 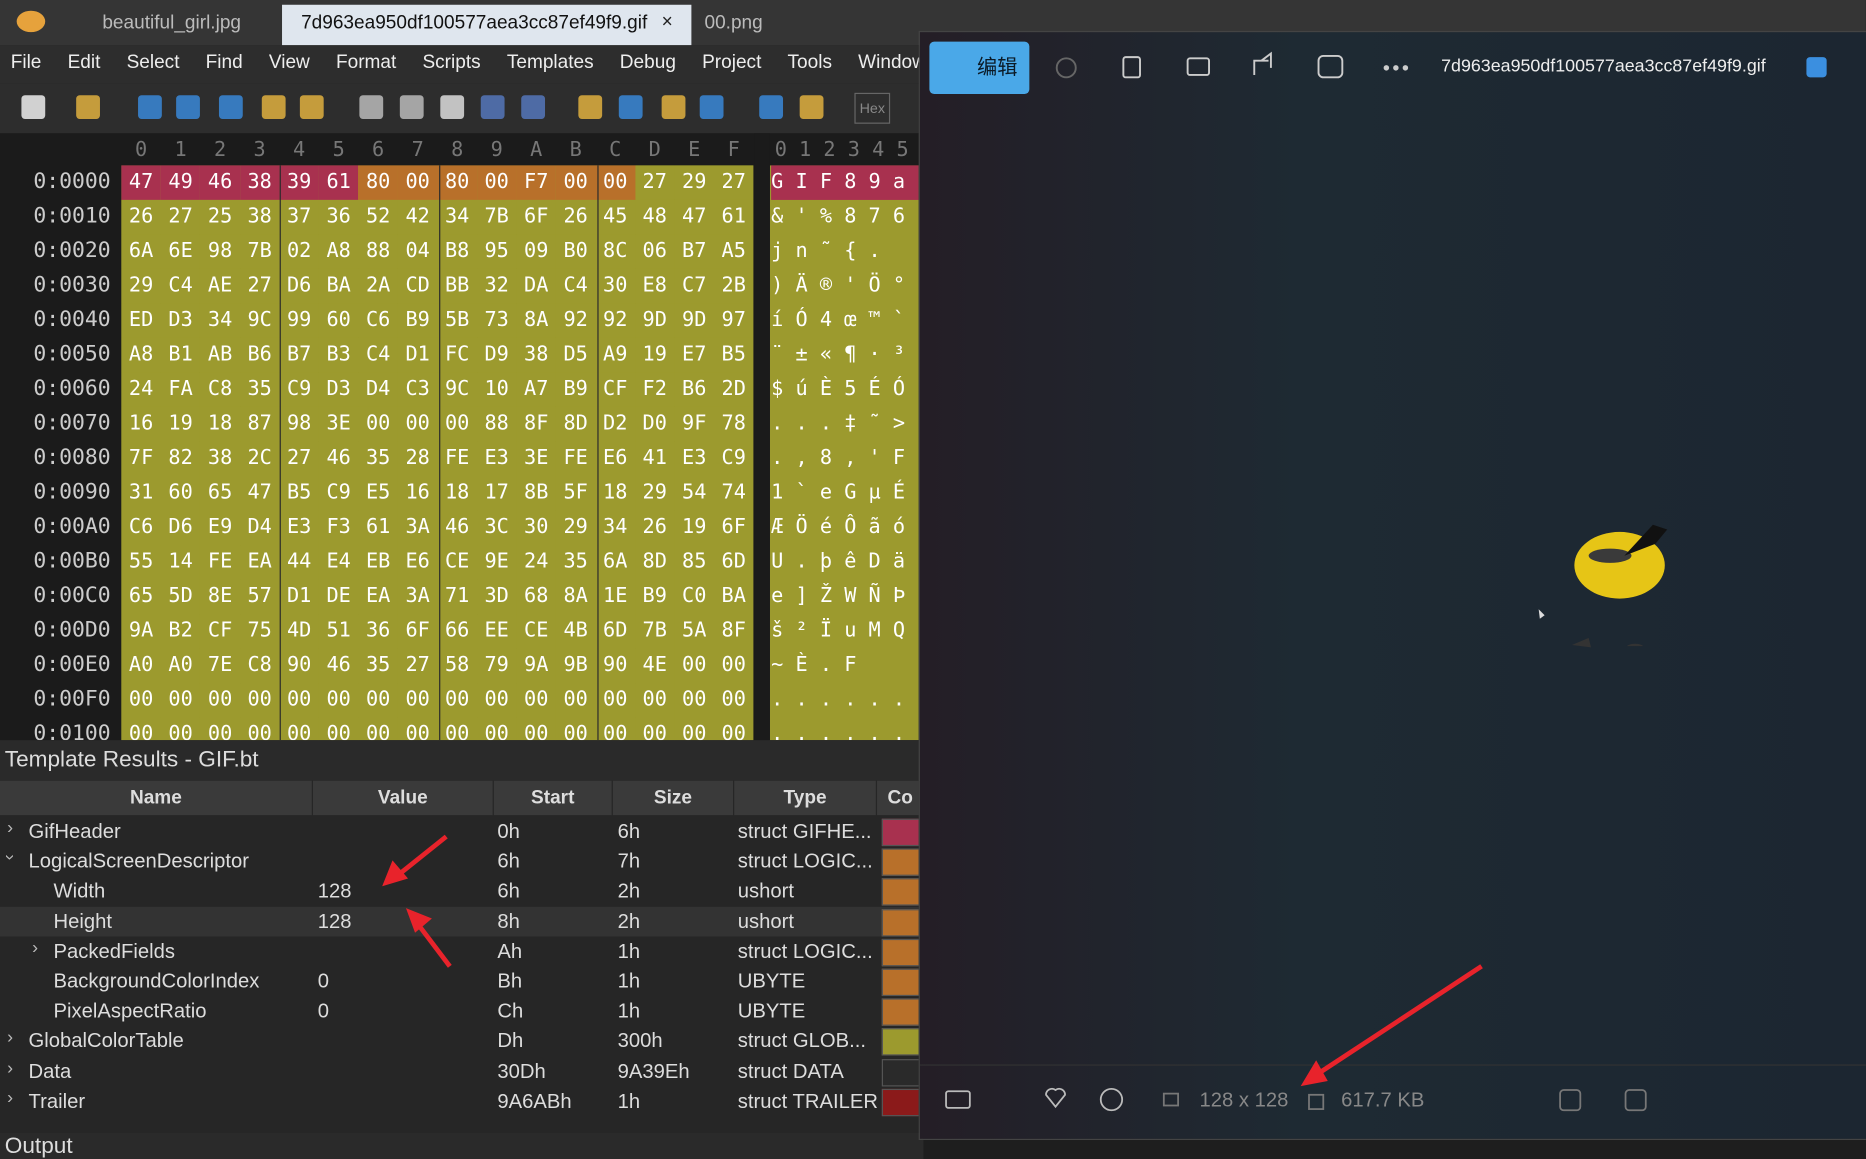 I want to click on hex-byte: 34, so click(x=457, y=217).